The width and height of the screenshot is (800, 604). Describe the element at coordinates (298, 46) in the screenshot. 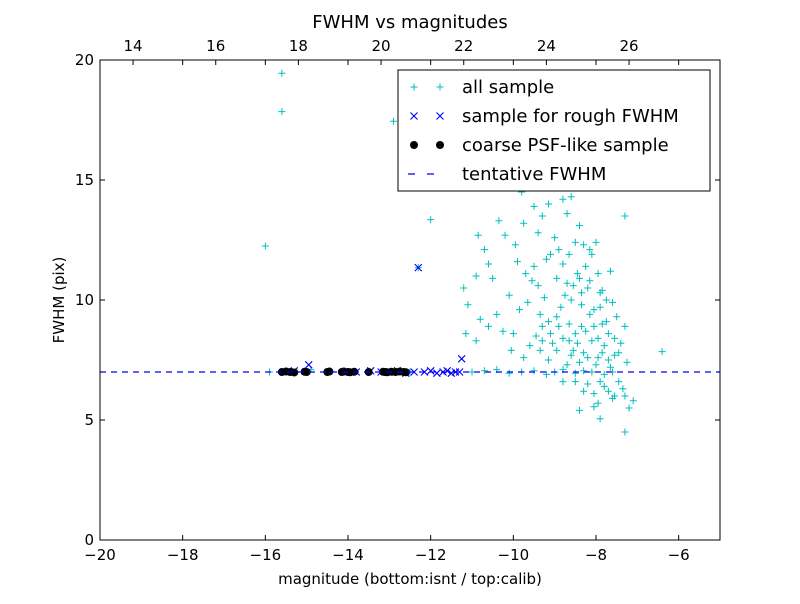

I see `top-x-tick-label: 18` at that location.